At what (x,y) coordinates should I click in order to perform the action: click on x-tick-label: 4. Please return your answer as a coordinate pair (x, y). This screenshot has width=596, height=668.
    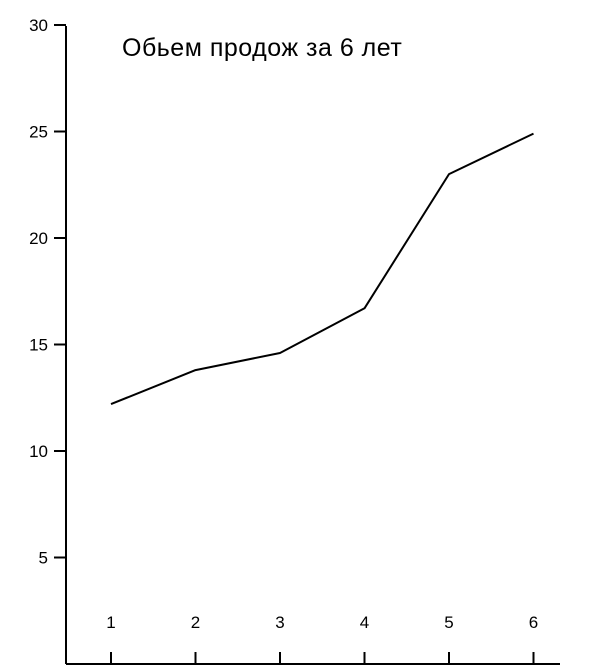
    Looking at the image, I should click on (364, 622).